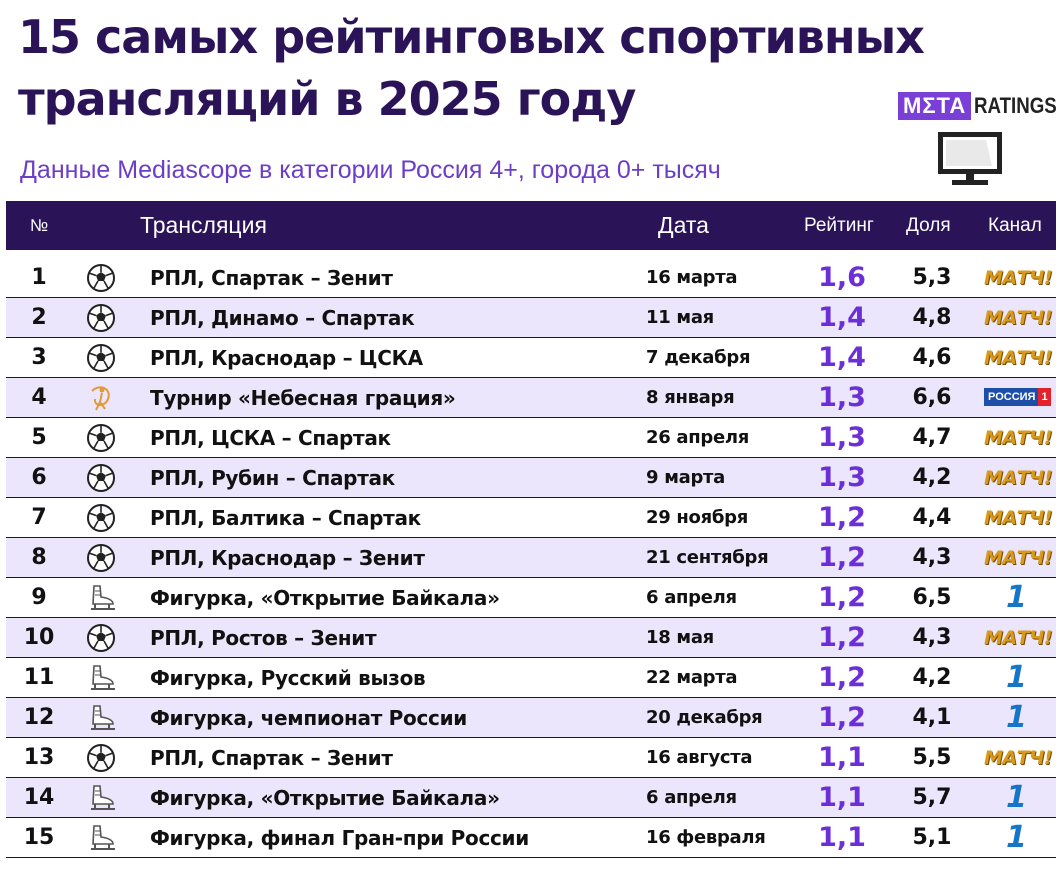  What do you see at coordinates (683, 225) in the screenshot?
I see `col-date: Дата` at bounding box center [683, 225].